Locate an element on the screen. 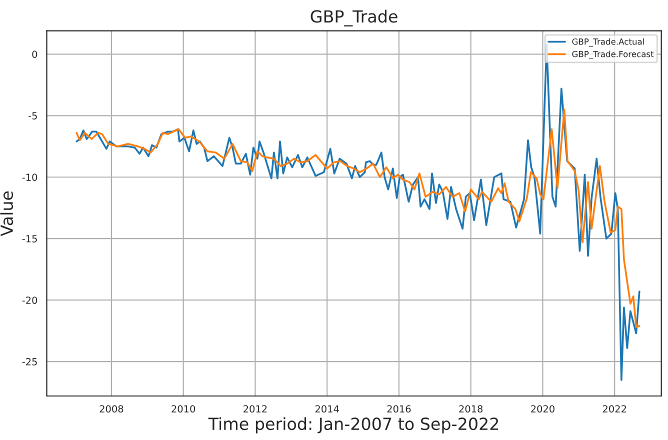  x-tick-label: 2012 is located at coordinates (255, 409).